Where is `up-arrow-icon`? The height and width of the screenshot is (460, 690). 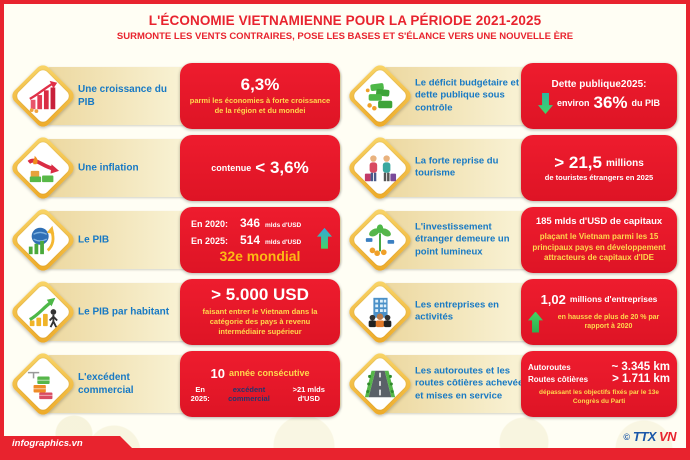 up-arrow-icon is located at coordinates (535, 322).